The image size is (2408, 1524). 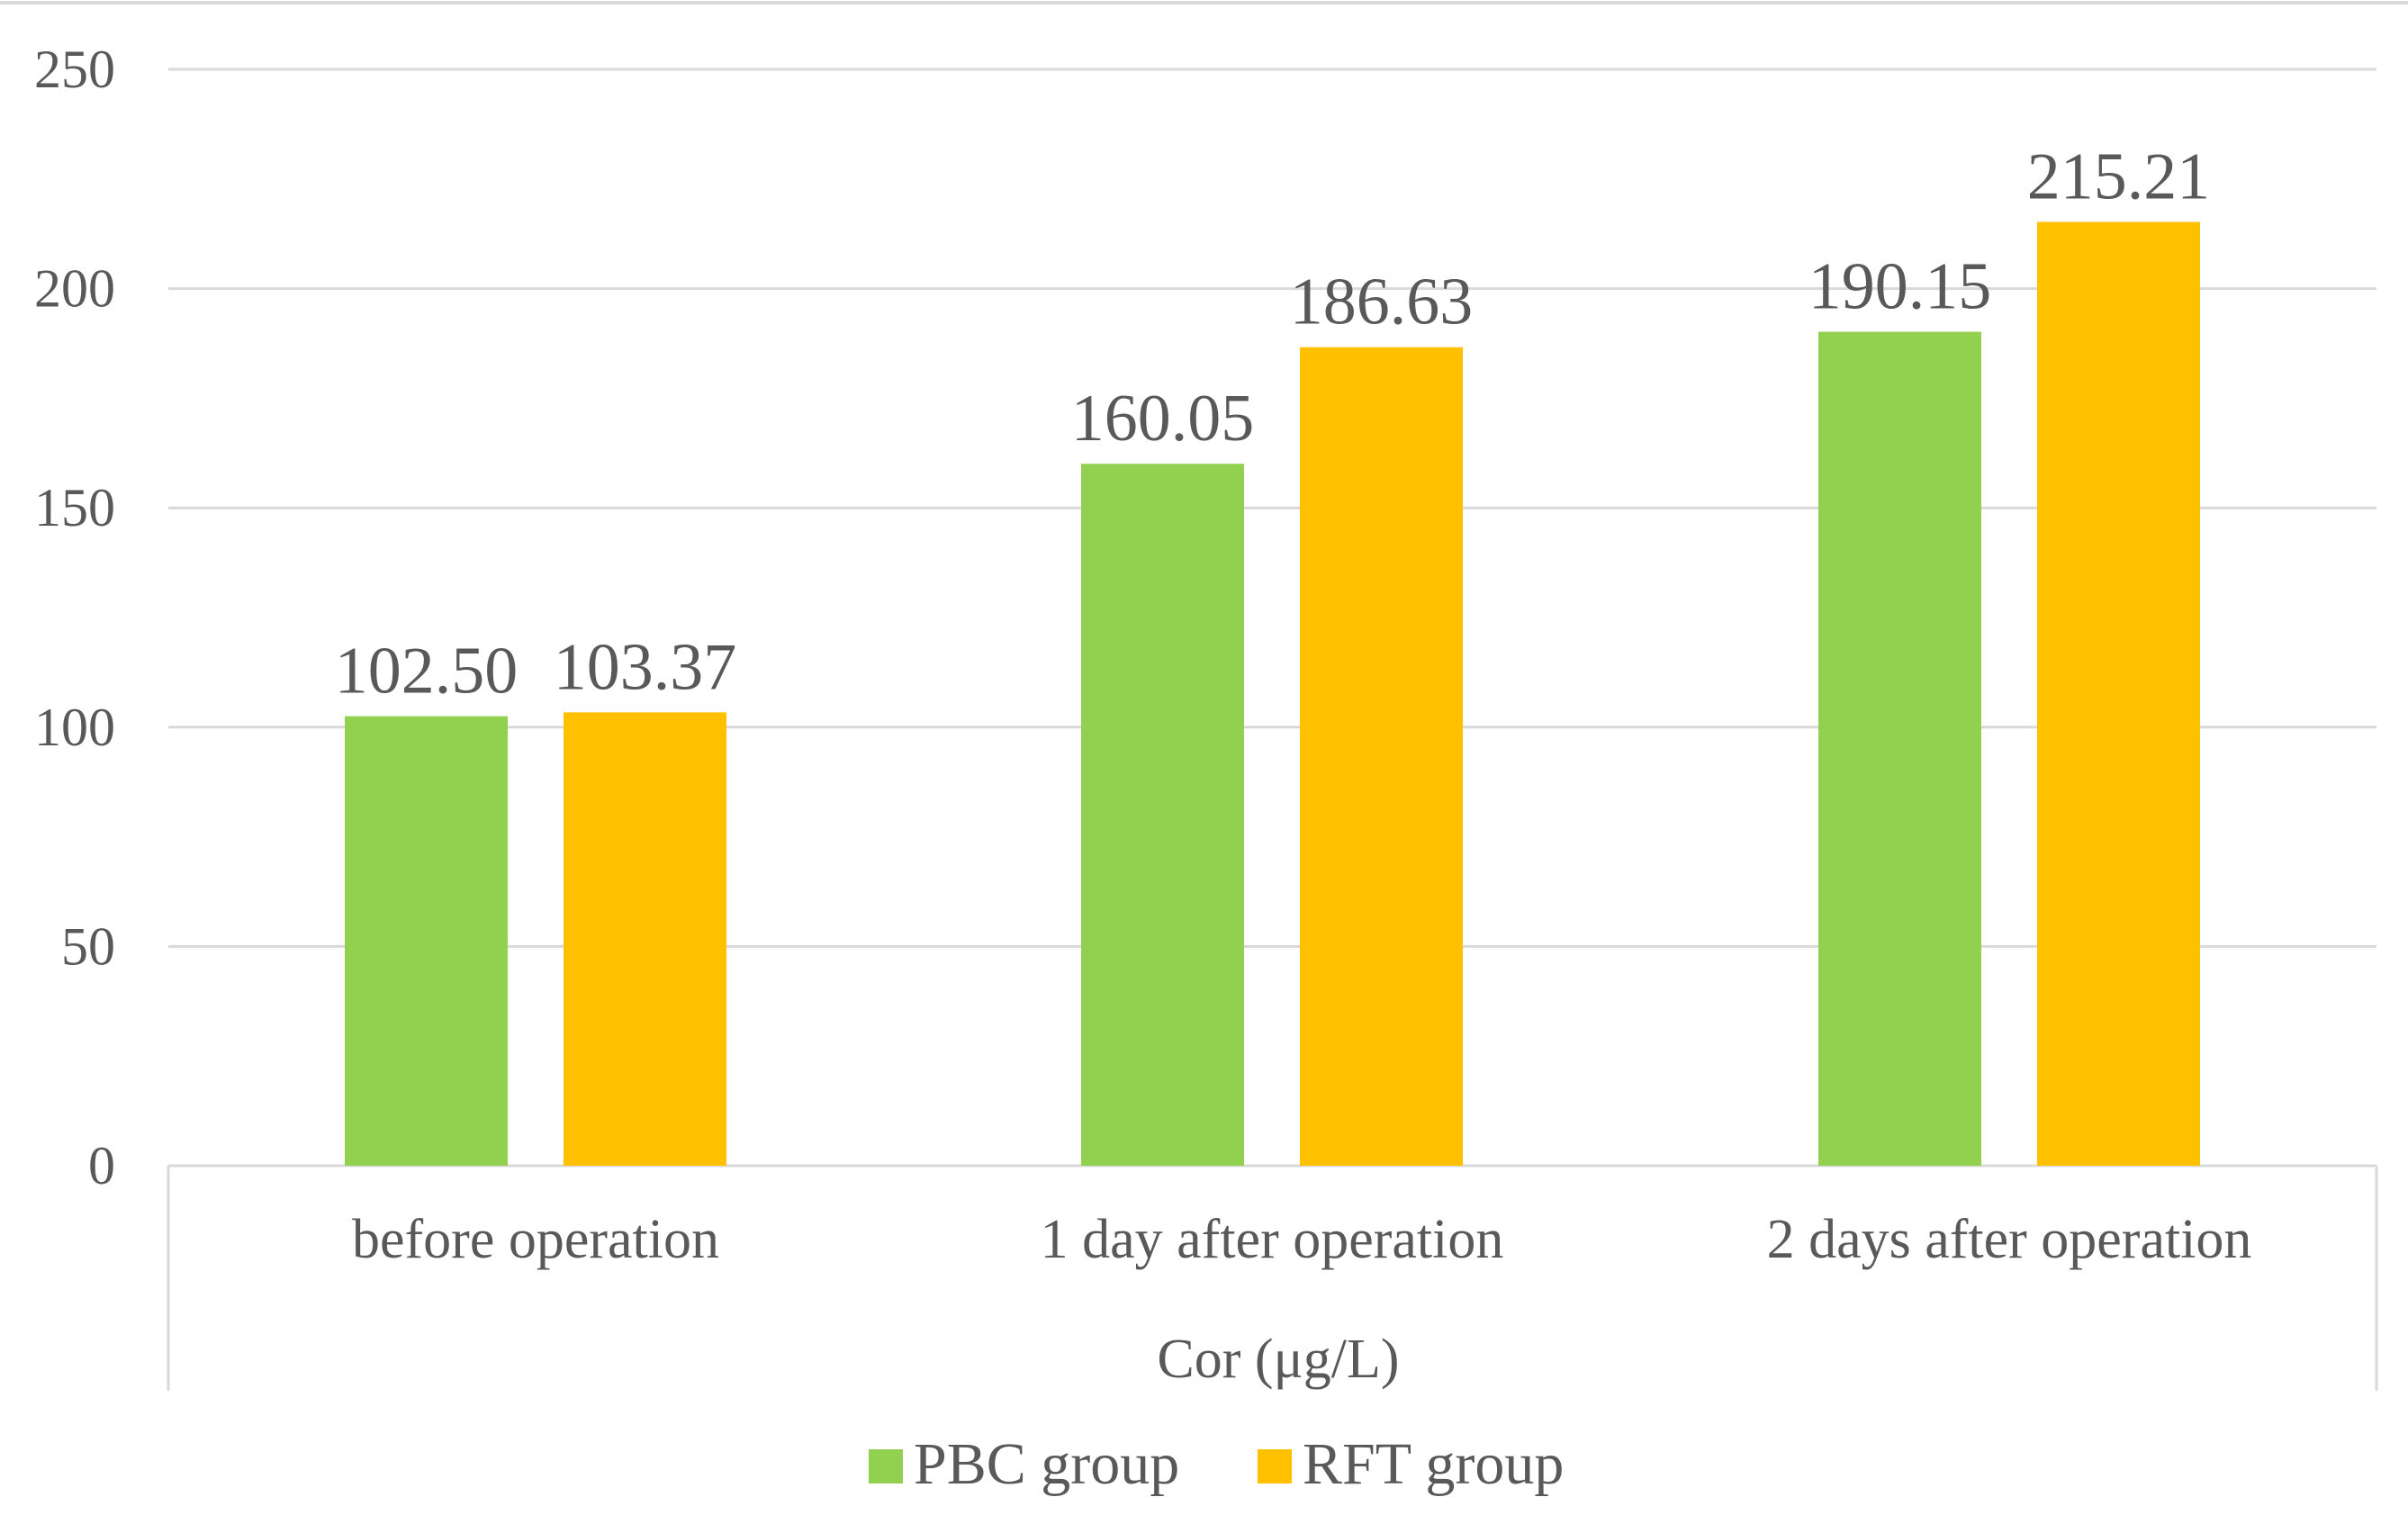 What do you see at coordinates (1272, 1240) in the screenshot?
I see `x-category-label: 1 day after operation` at bounding box center [1272, 1240].